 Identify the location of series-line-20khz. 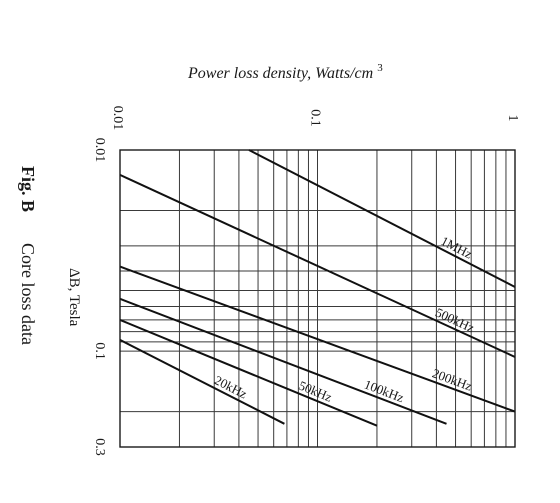
(202, 382).